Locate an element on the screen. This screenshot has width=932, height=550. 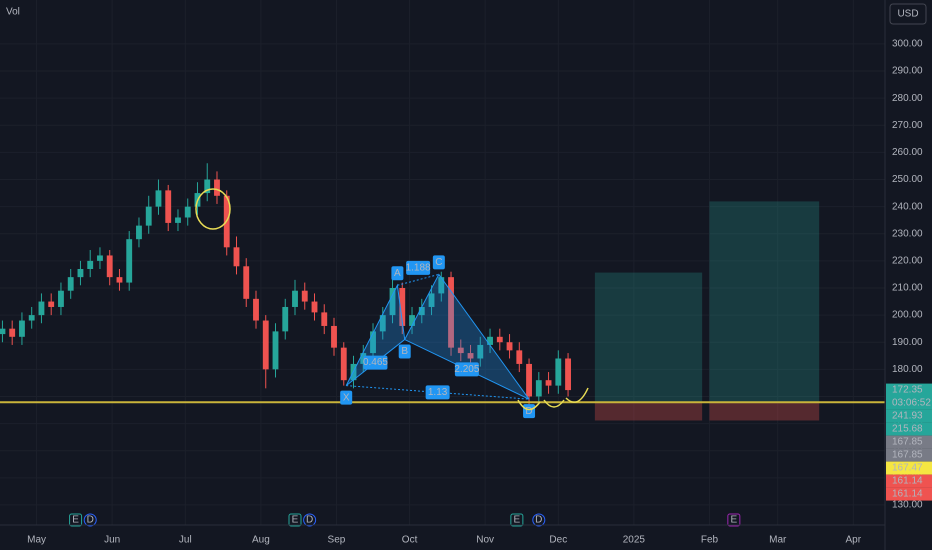
y-tick-label: 290.00 is located at coordinates (907, 71).